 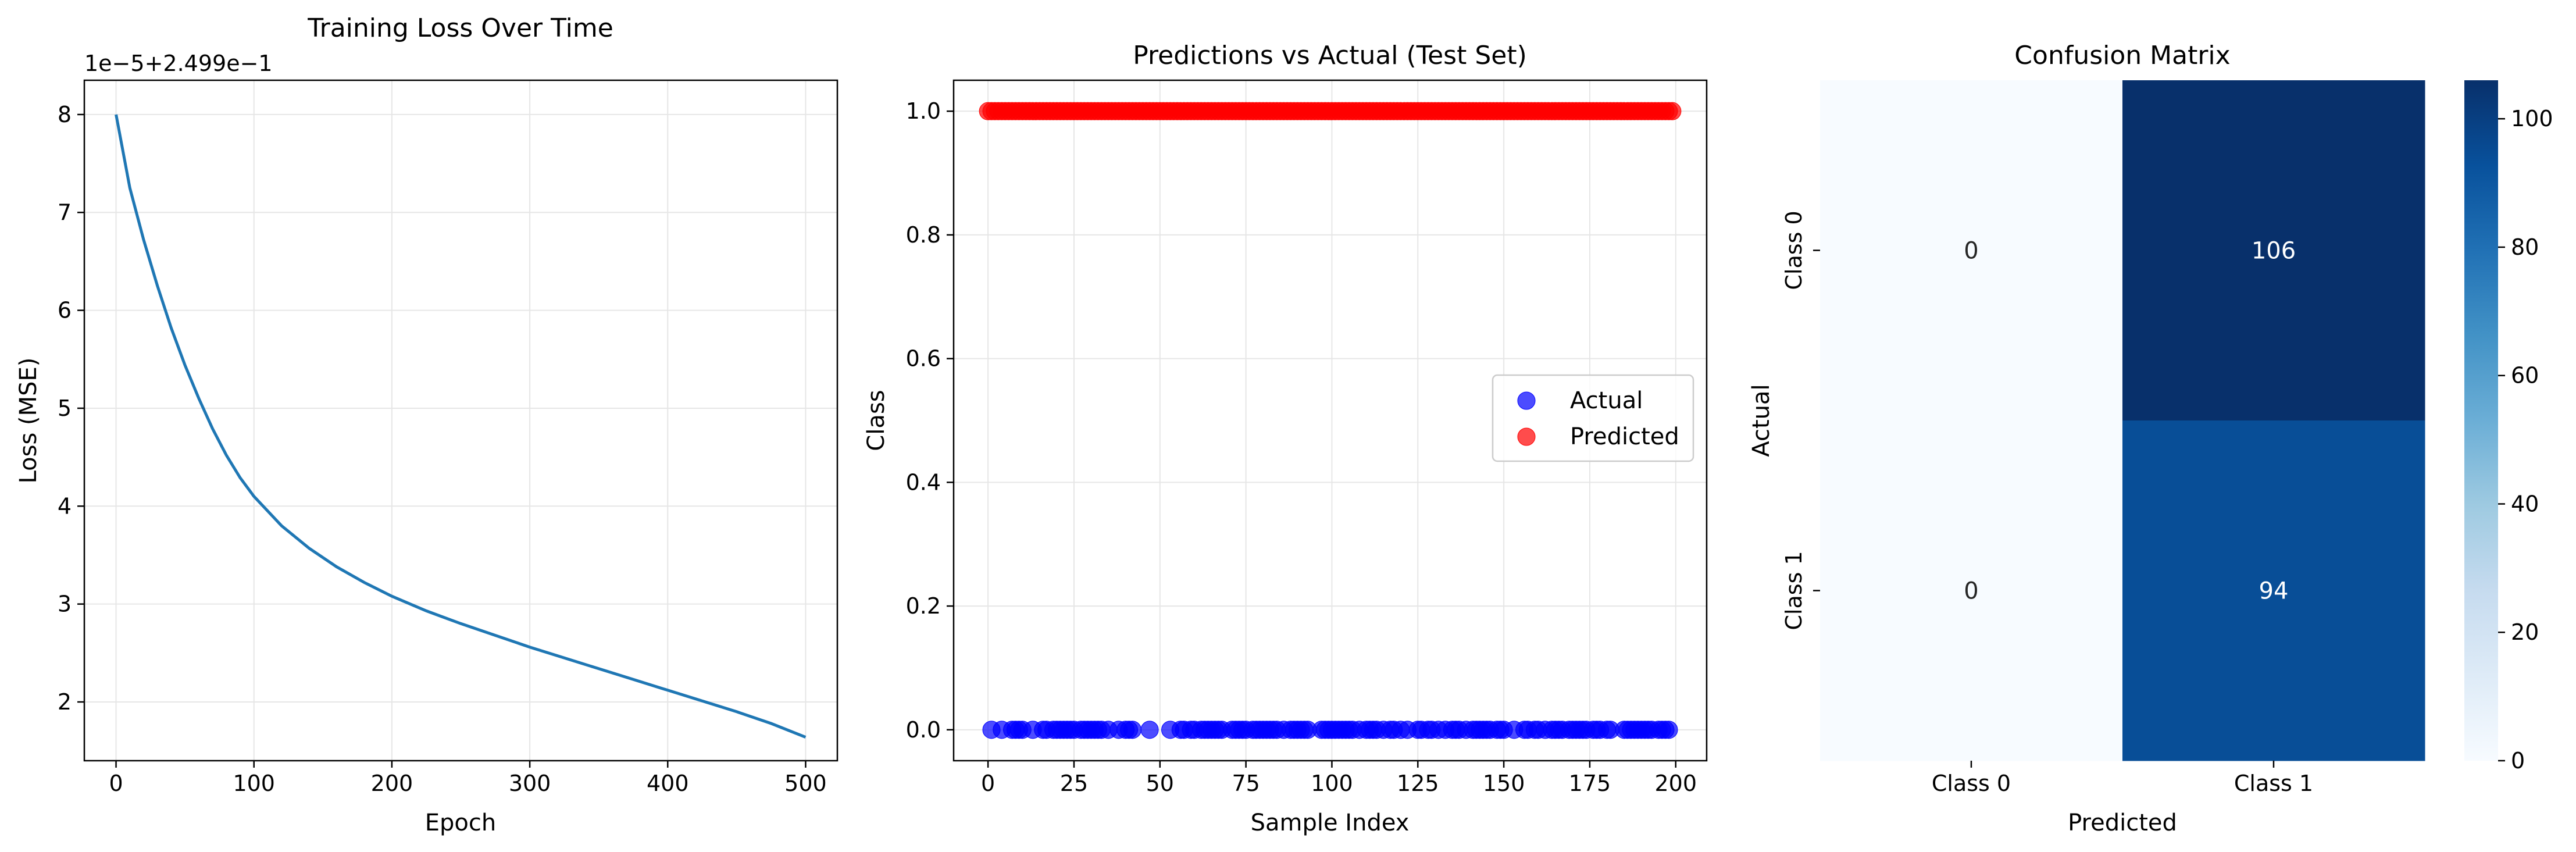 I want to click on loss-x-tick-label: 200, so click(x=392, y=783).